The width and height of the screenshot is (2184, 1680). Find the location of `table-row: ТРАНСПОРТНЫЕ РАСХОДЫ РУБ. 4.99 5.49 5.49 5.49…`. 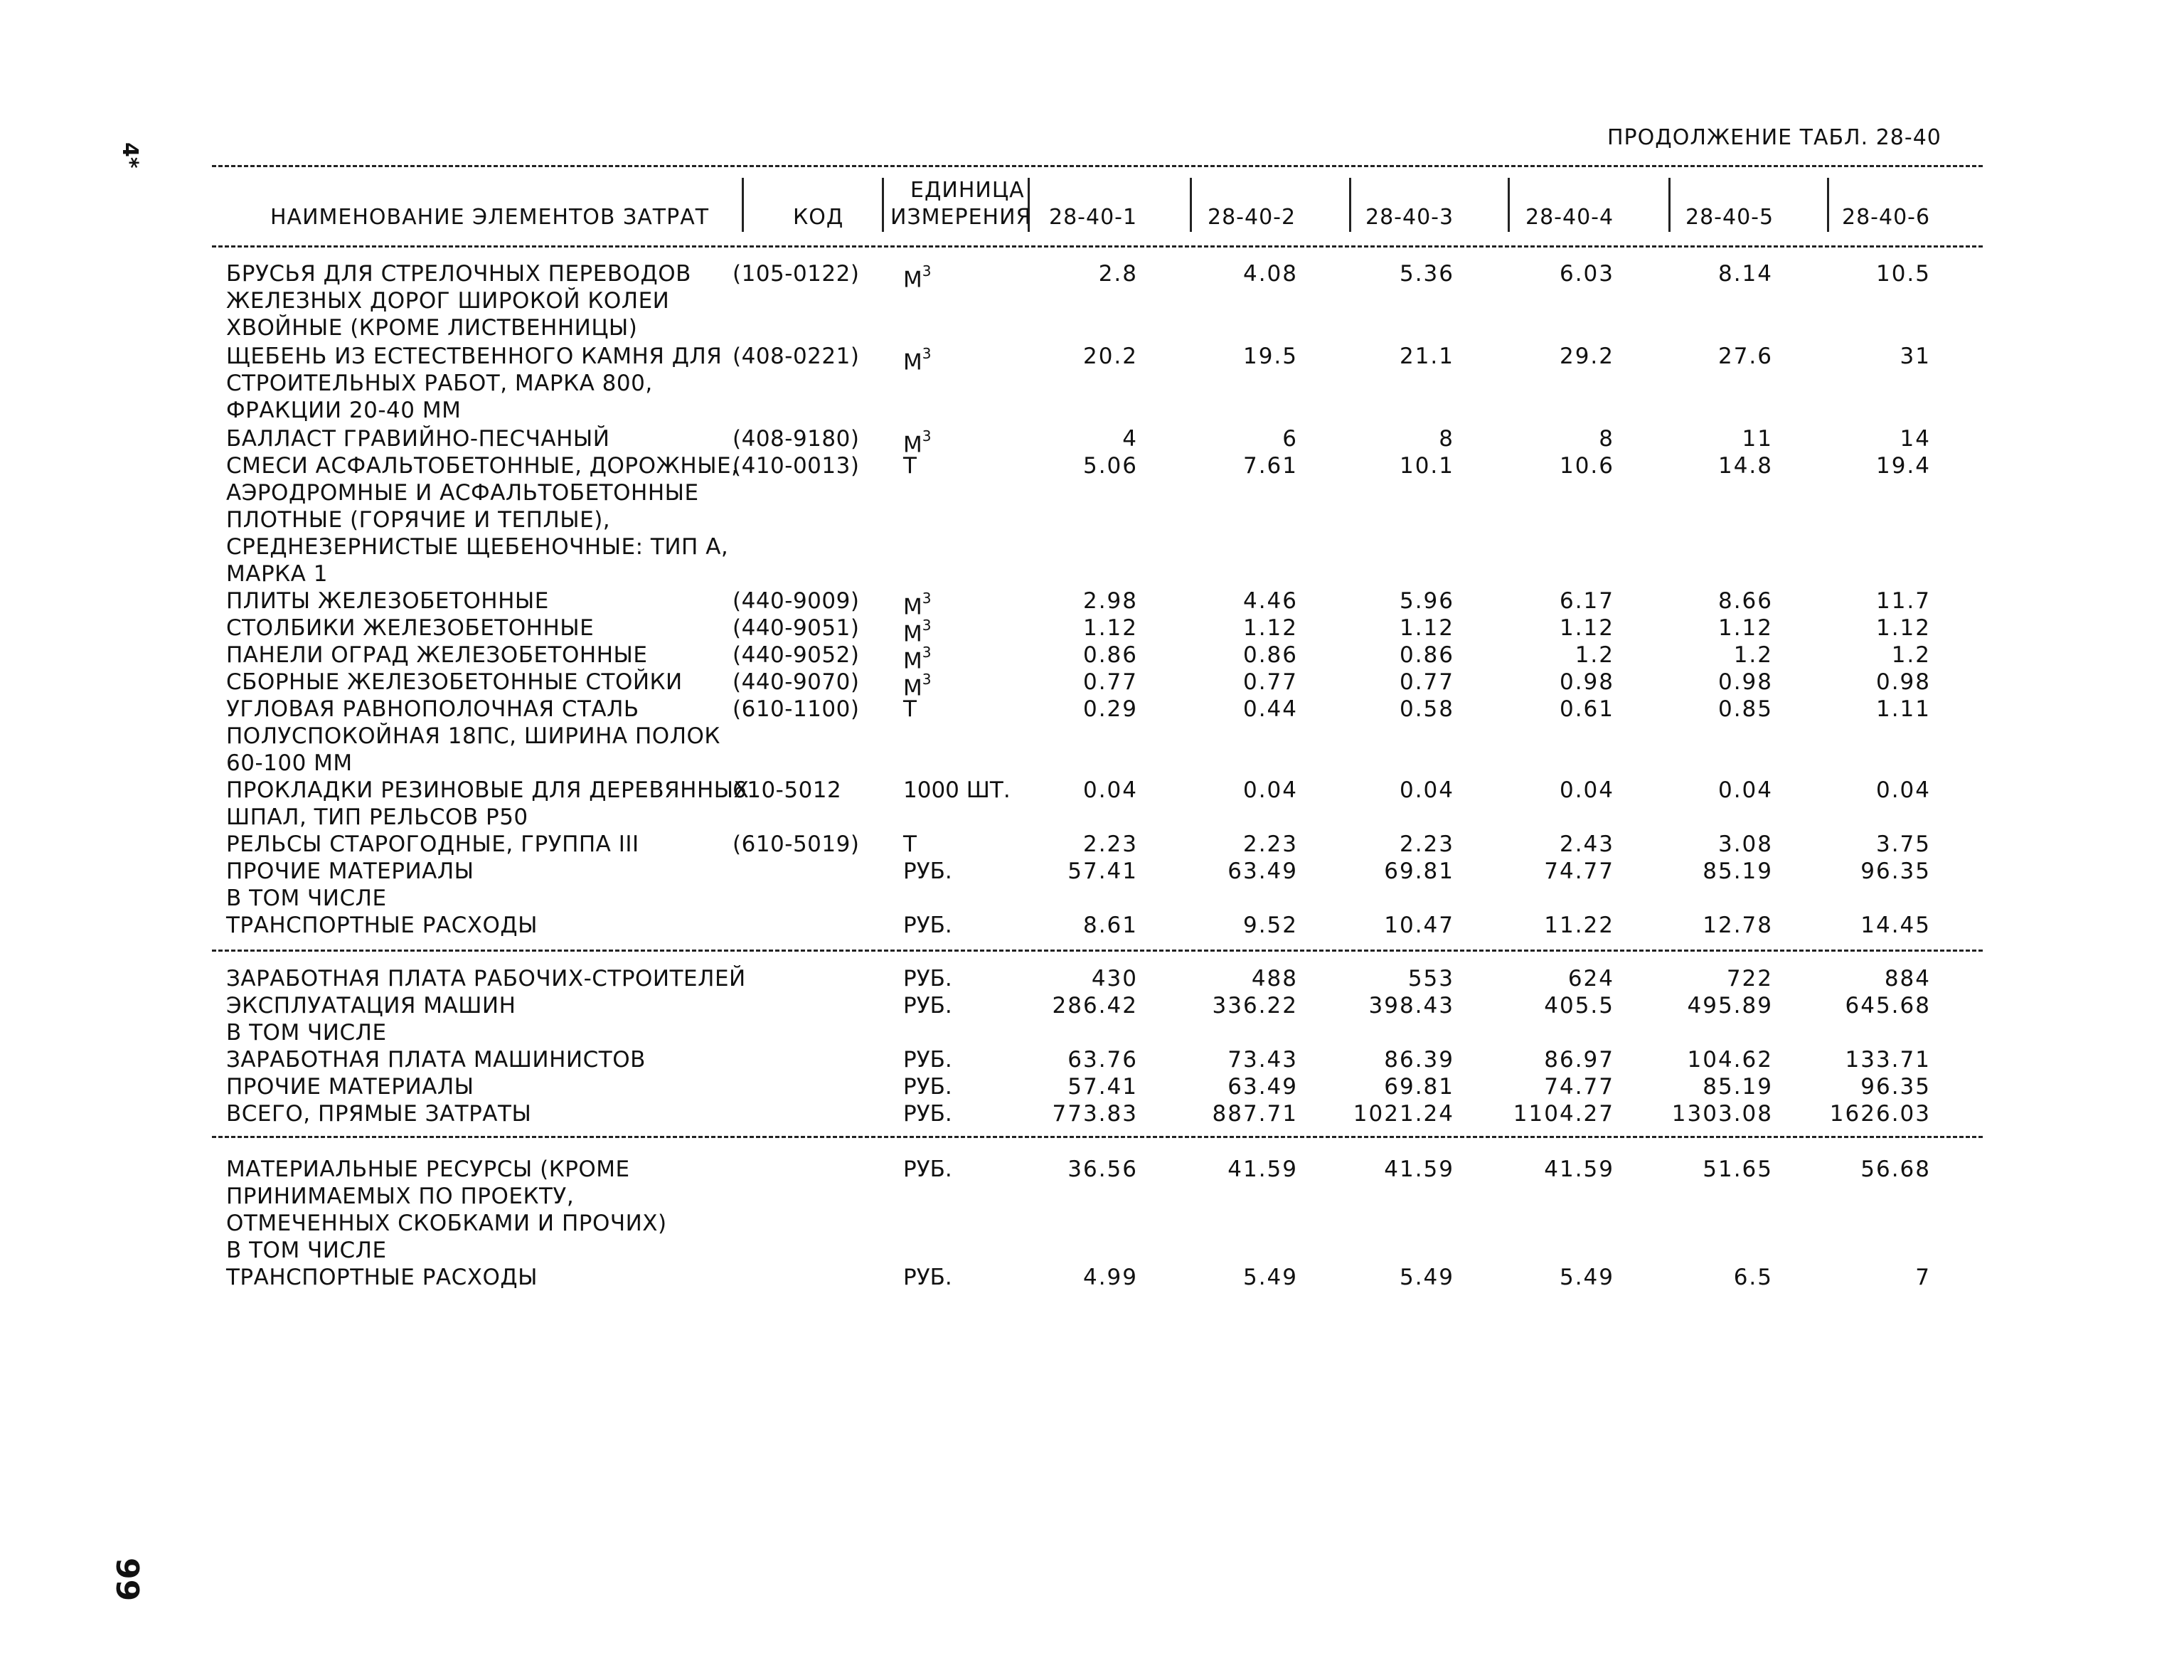

table-row: ТРАНСПОРТНЫЕ РАСХОДЫ РУБ. 4.99 5.49 5.49 5.49… is located at coordinates (1092, 1277).